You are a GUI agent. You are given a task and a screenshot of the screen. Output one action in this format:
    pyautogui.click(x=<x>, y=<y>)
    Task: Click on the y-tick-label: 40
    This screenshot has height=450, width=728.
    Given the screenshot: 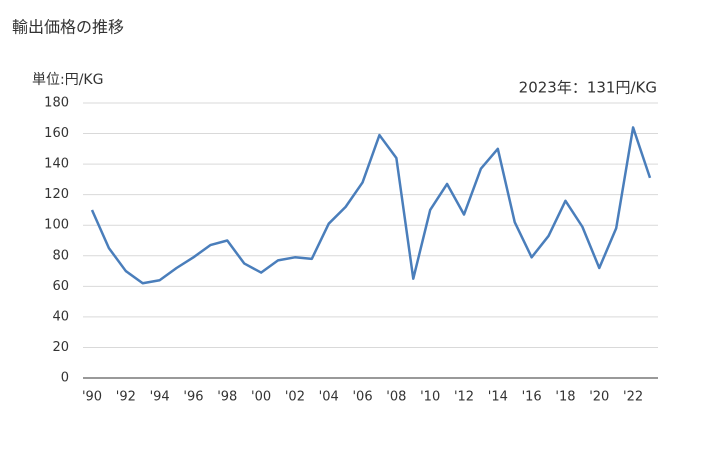 What is the action you would take?
    pyautogui.click(x=60, y=316)
    